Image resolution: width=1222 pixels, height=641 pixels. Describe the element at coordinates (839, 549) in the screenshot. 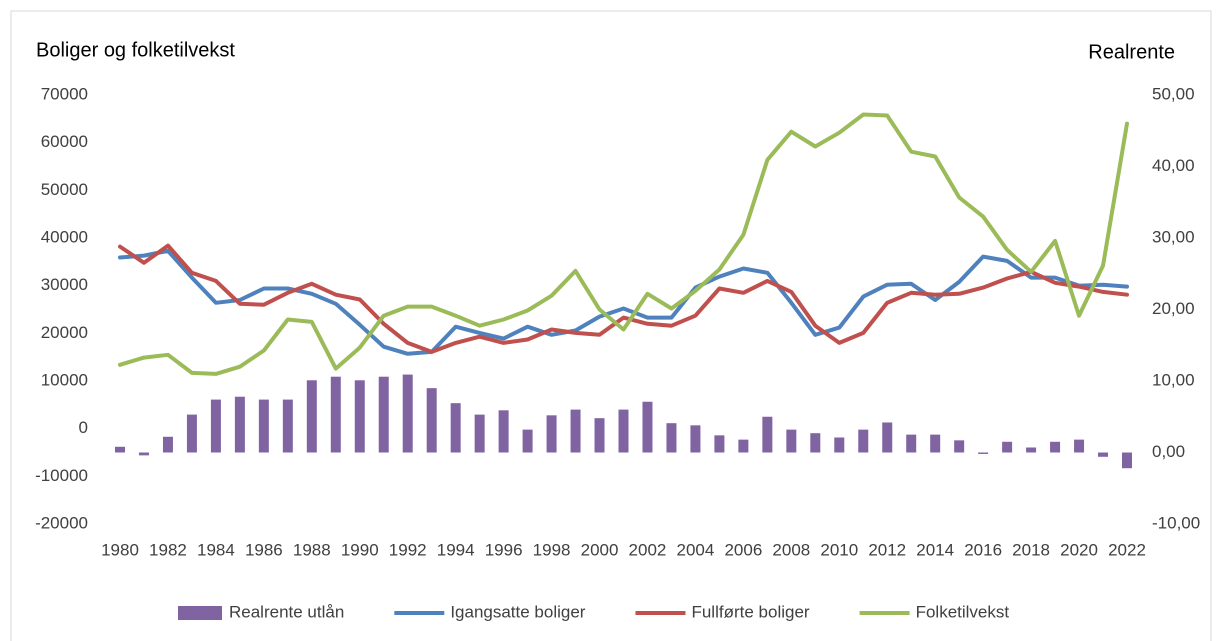

I see `x-tick-label: 2010` at that location.